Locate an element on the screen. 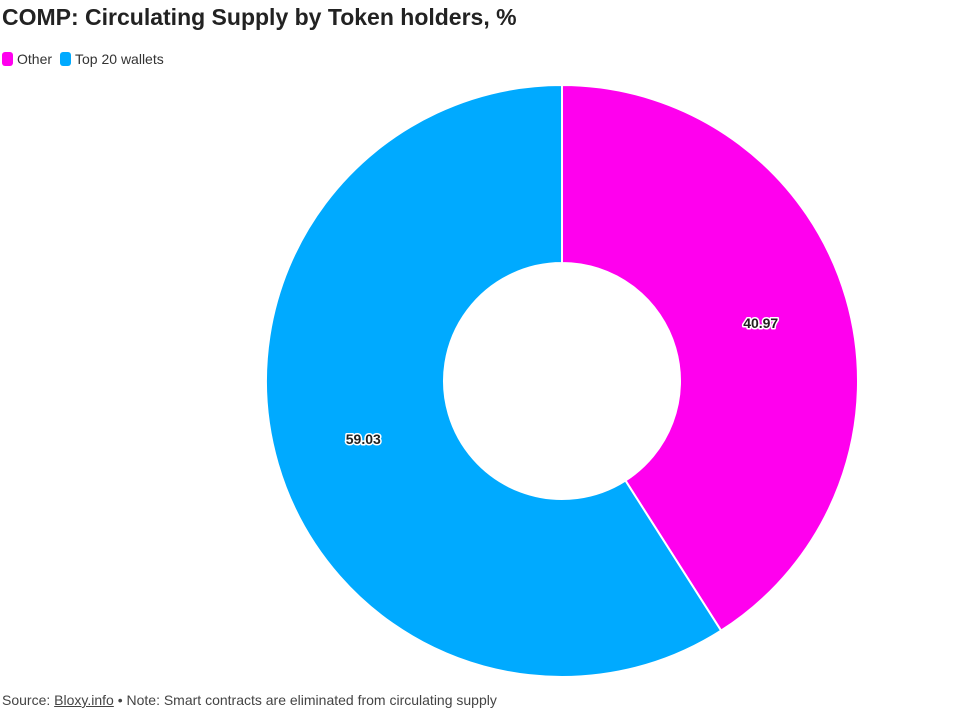 The height and width of the screenshot is (724, 962). data-label-other: 40.97 is located at coordinates (760, 323).